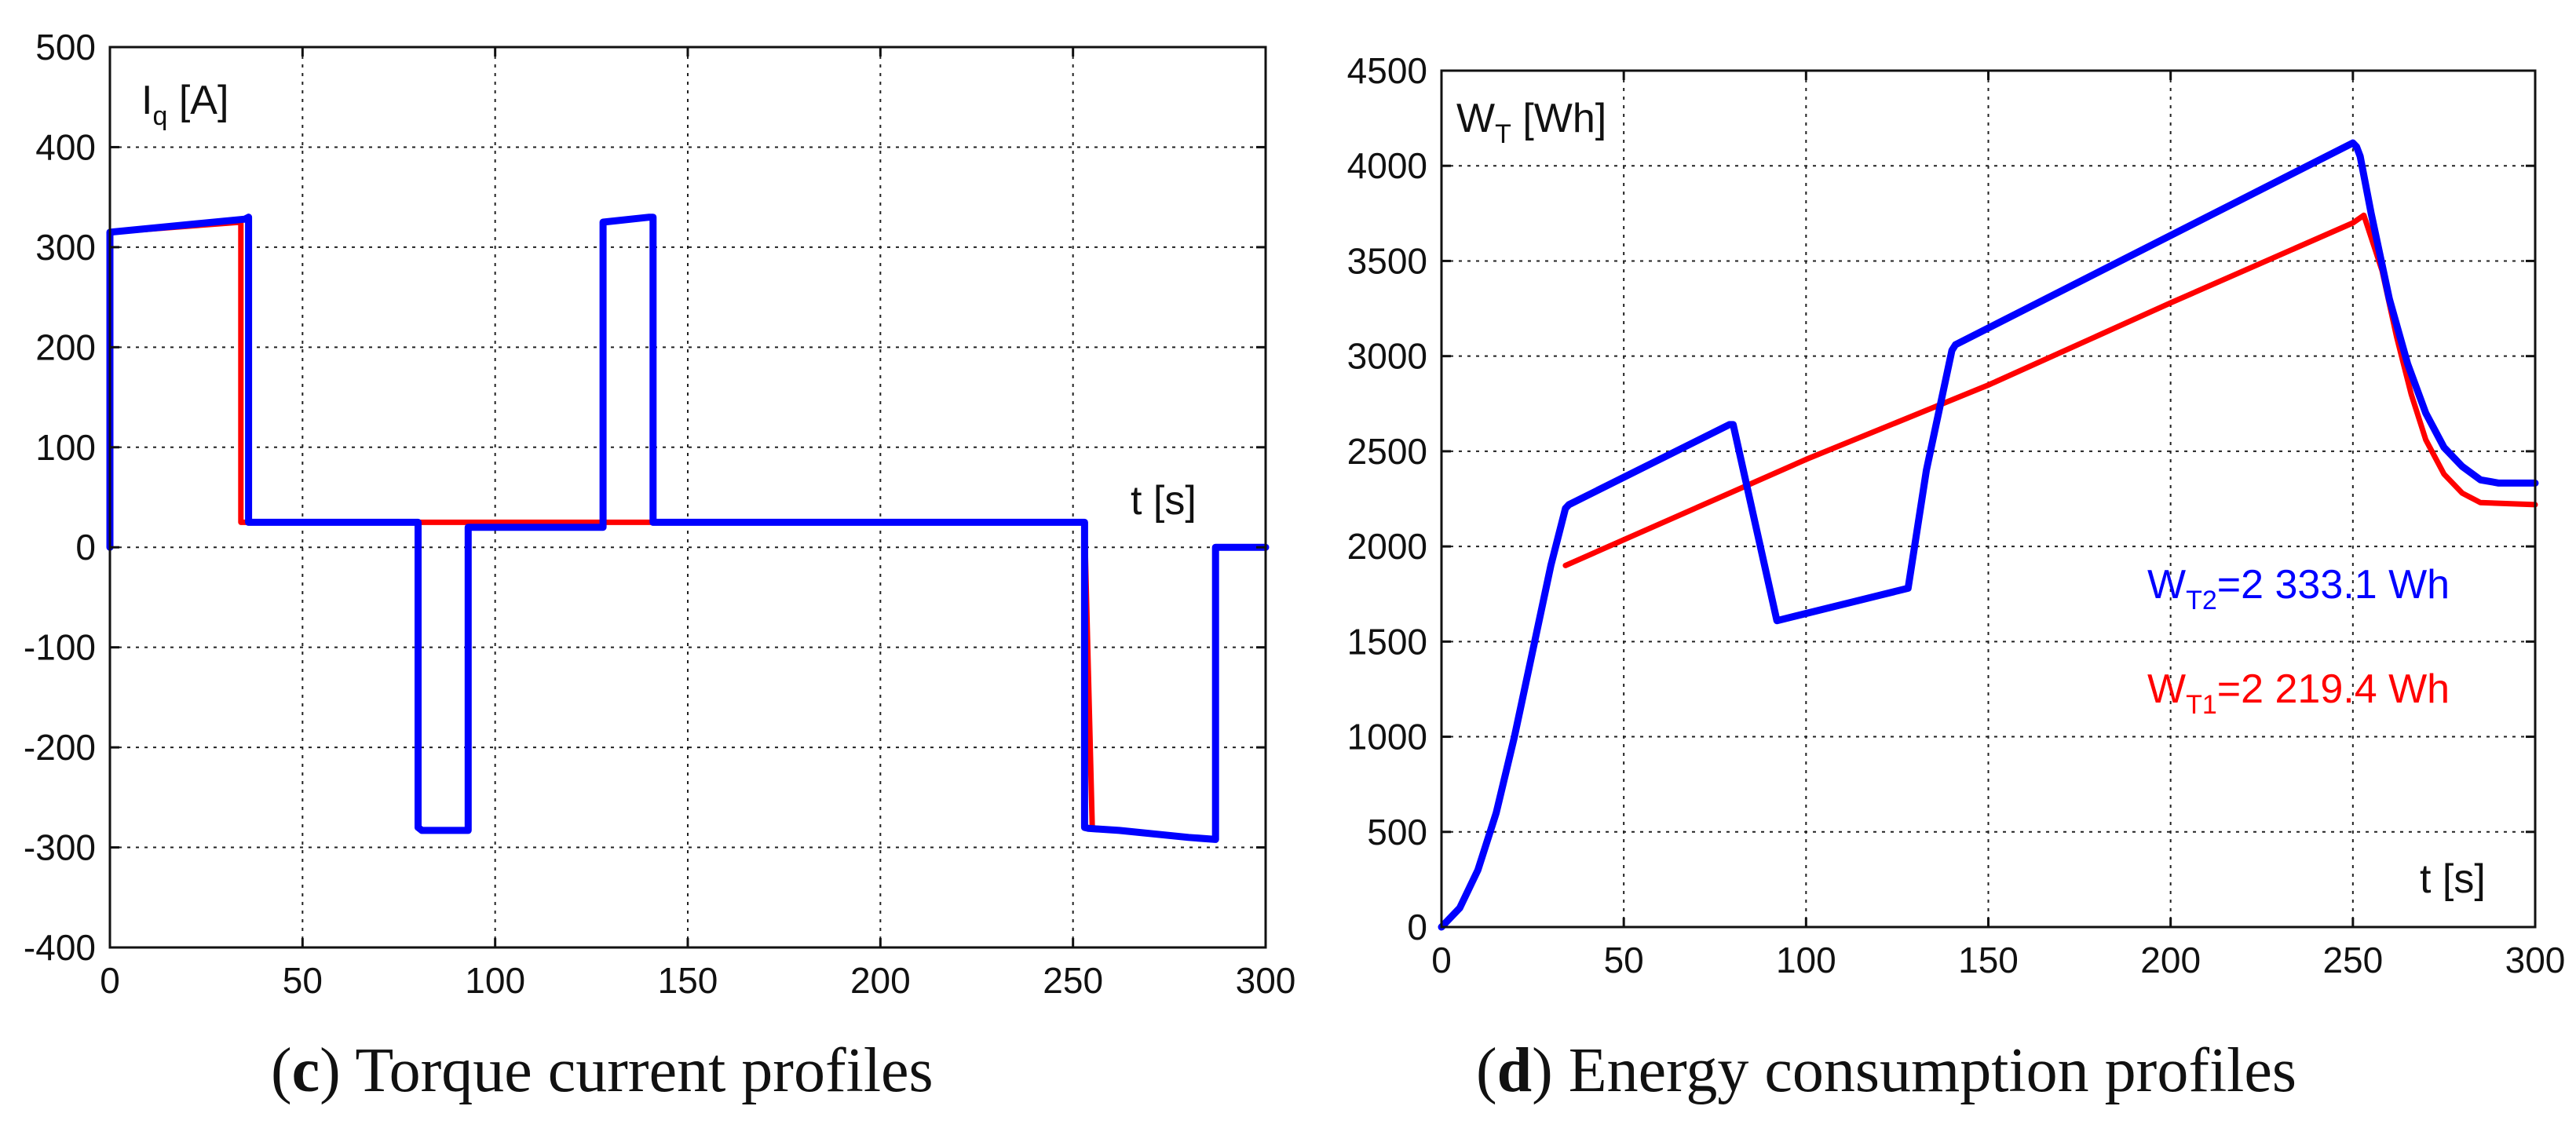 This screenshot has width=2576, height=1128. I want to click on caption: (c) Torque current profiles, so click(602, 1070).